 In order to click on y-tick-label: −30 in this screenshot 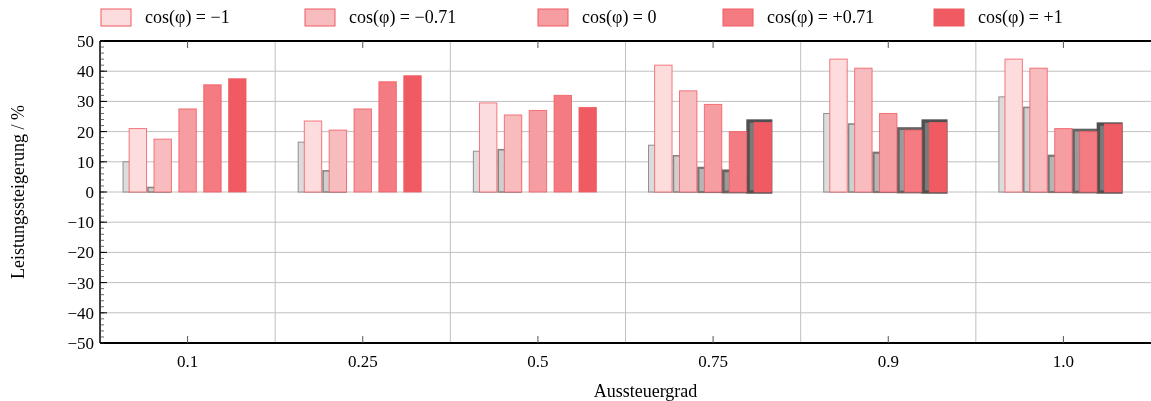, I will do `click(80, 283)`.